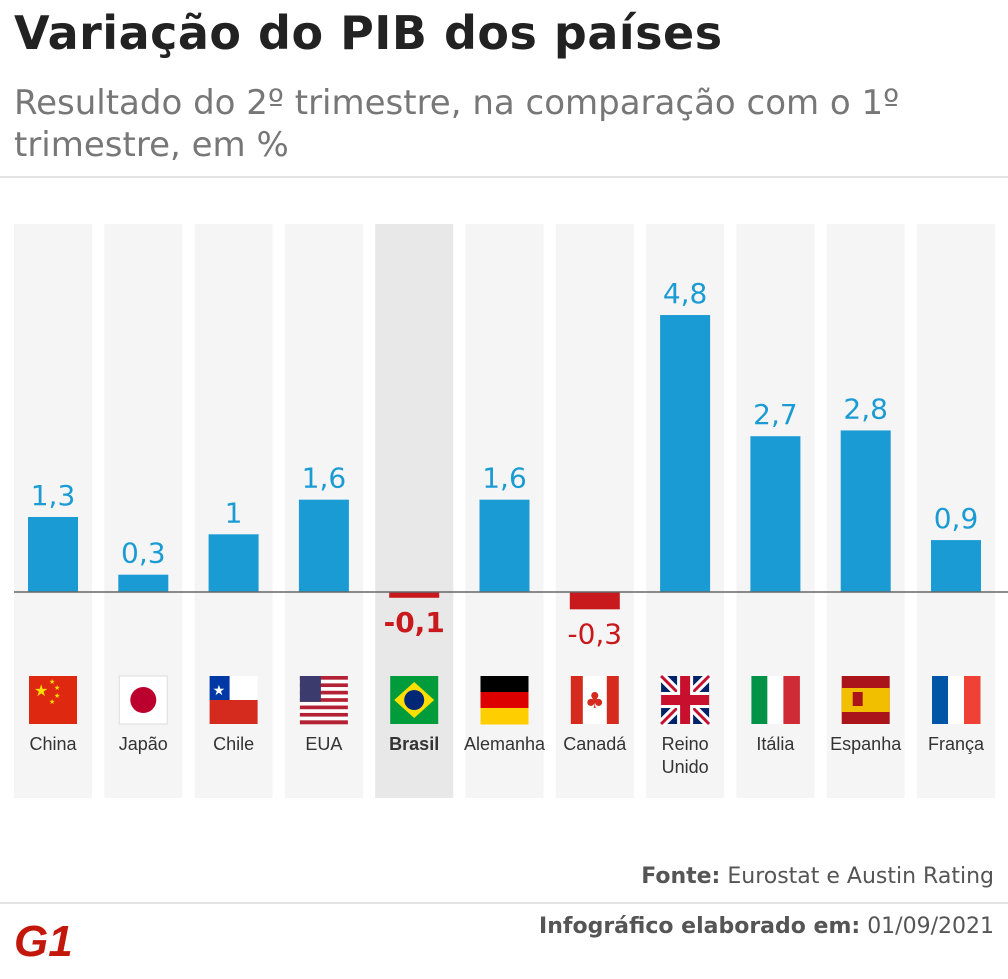 The width and height of the screenshot is (1008, 979). What do you see at coordinates (700, 926) in the screenshot?
I see `made-label: Infográfico elaborado em:` at bounding box center [700, 926].